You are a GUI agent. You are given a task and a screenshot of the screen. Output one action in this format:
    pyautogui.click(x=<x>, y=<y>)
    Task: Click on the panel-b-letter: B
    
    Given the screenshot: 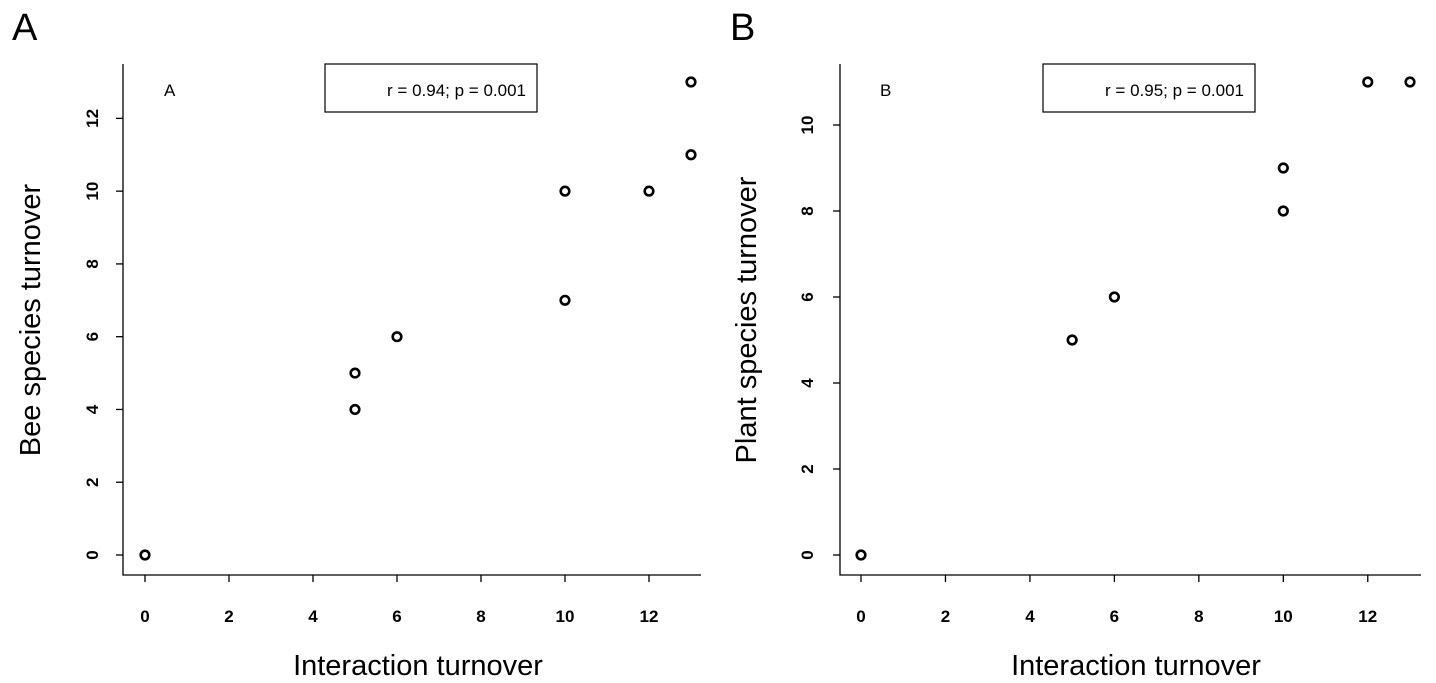 What is the action you would take?
    pyautogui.click(x=742, y=28)
    